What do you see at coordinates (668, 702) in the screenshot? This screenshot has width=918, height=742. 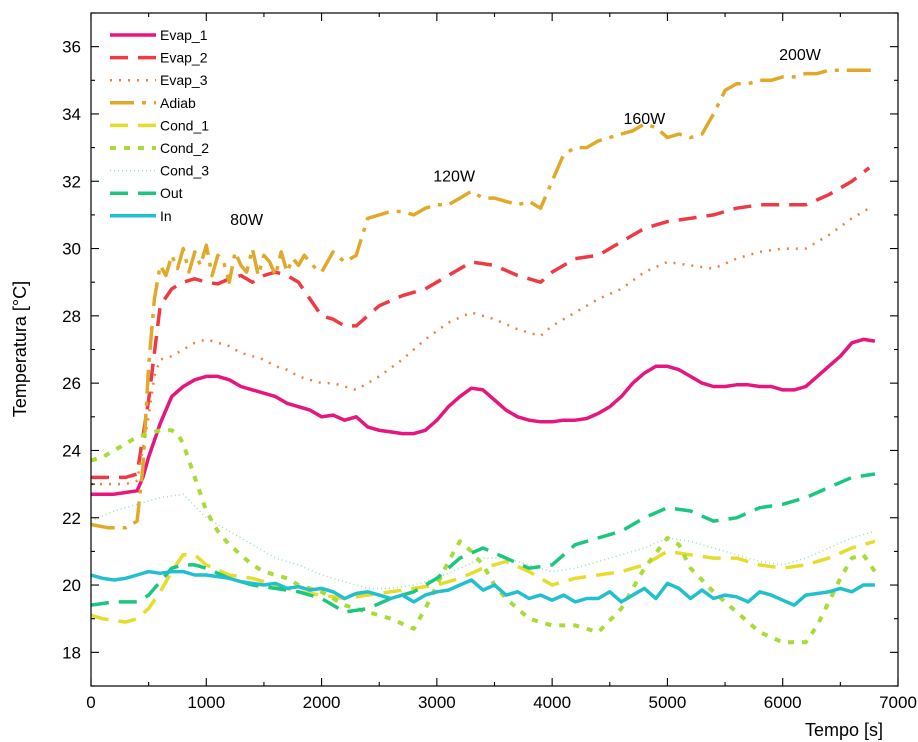 I see `x-tick-label: 5000` at bounding box center [668, 702].